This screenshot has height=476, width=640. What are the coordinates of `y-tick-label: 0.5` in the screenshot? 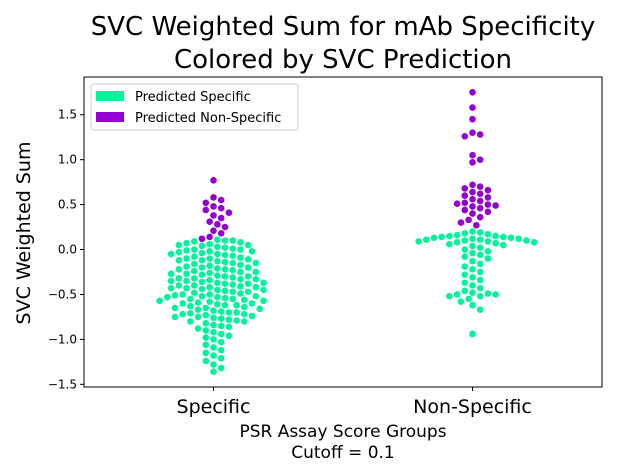 It's located at (67, 205).